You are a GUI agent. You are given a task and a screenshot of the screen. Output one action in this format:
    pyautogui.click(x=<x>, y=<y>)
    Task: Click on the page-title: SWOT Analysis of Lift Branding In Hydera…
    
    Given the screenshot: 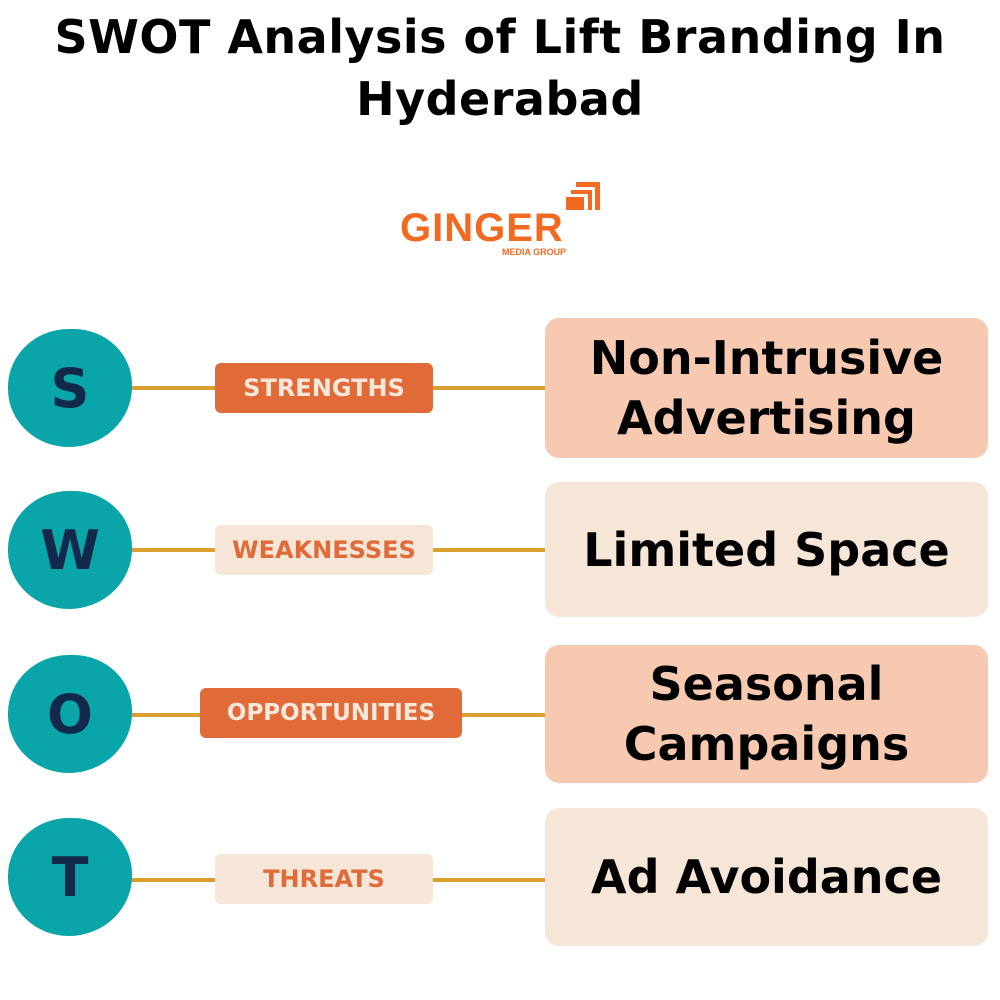 What is the action you would take?
    pyautogui.click(x=500, y=68)
    